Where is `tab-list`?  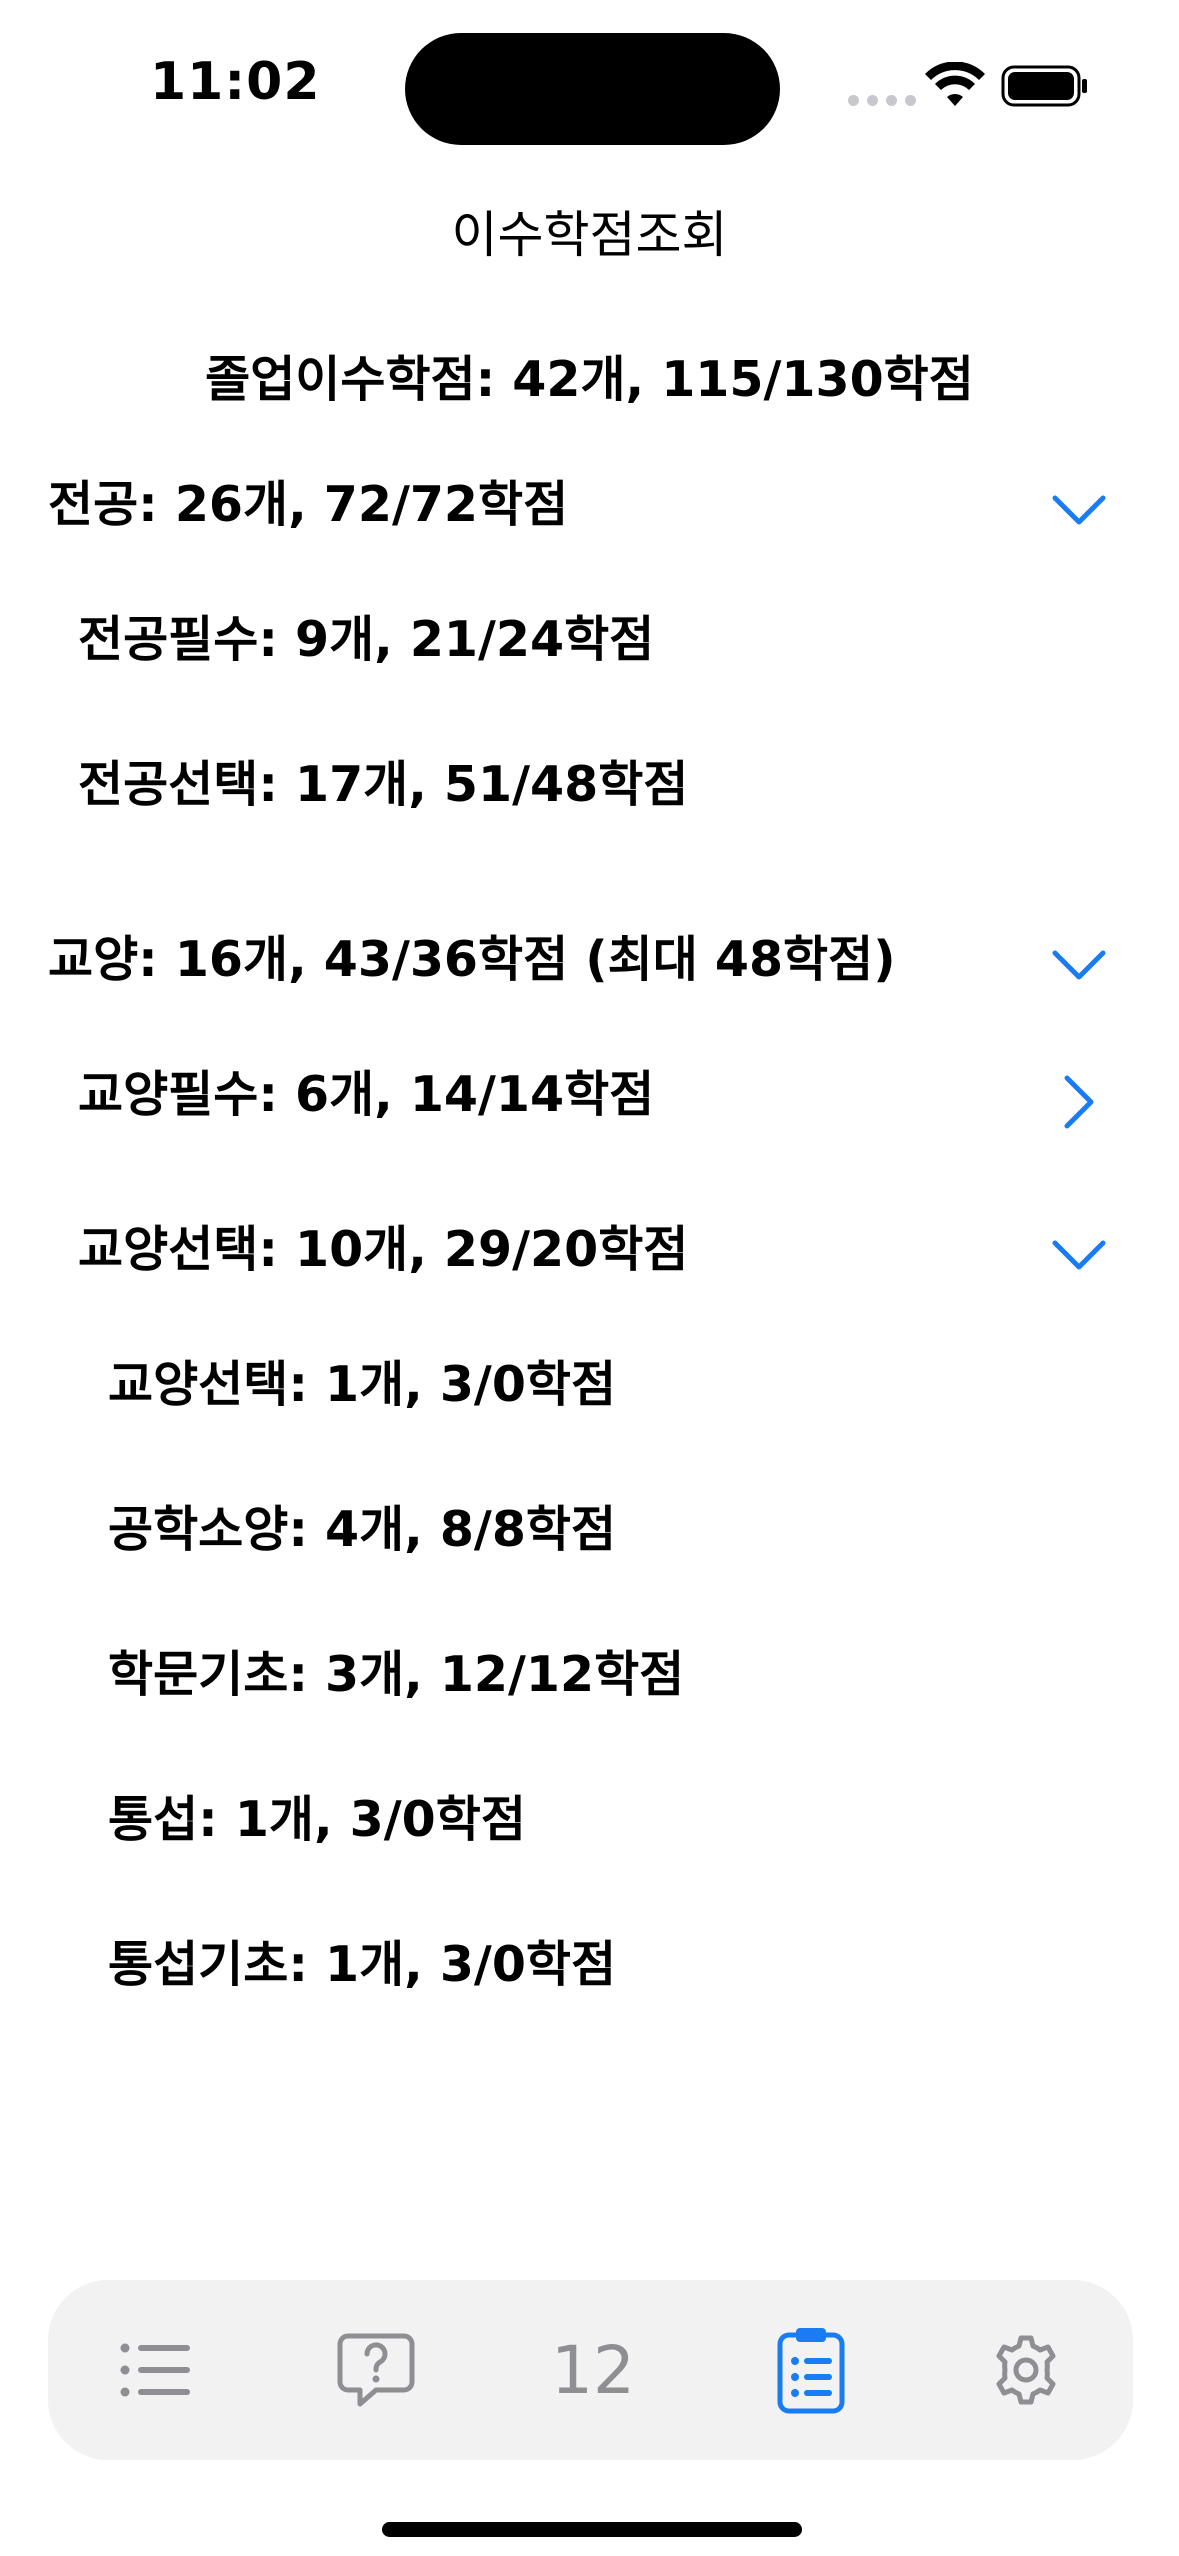
tab-list is located at coordinates (156, 2370).